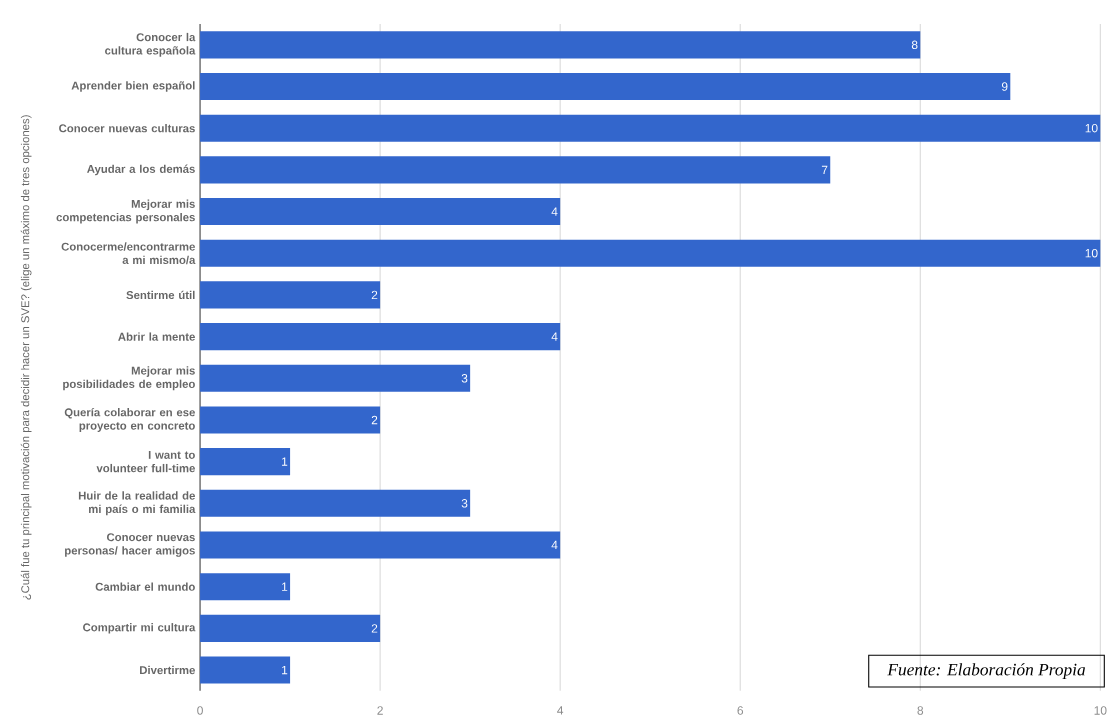 This screenshot has width=1115, height=720. I want to click on x-tick-label: 8, so click(920, 710).